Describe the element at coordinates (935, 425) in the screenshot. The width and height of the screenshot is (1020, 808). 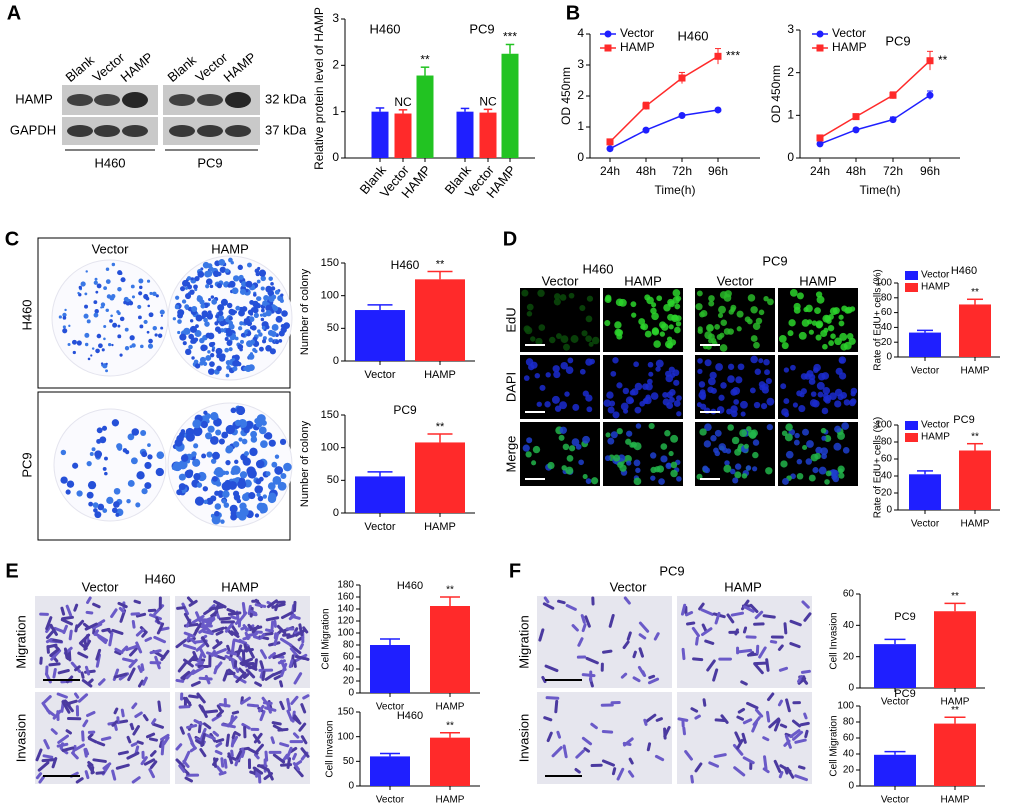
I see `legend-label: Vector` at that location.